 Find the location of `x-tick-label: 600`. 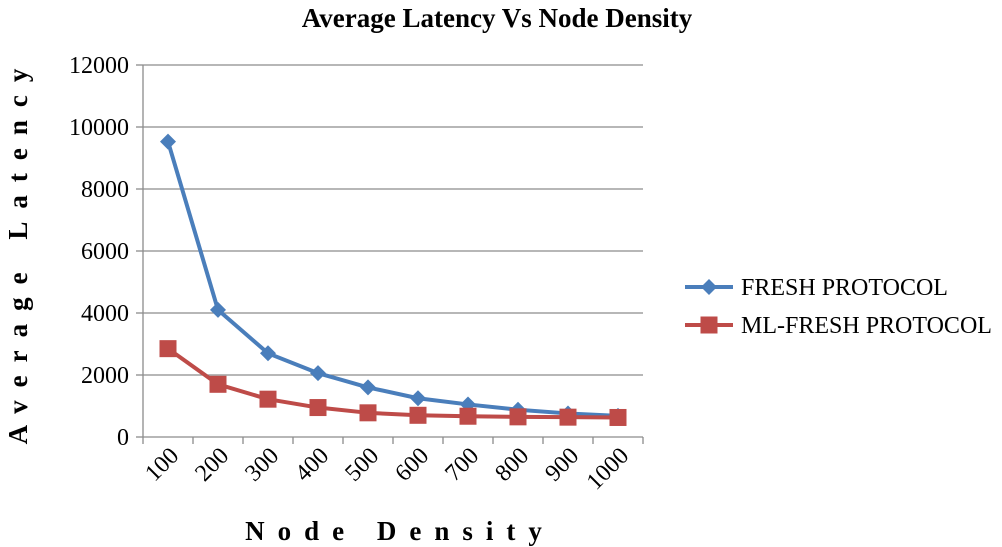

x-tick-label: 600 is located at coordinates (412, 465).